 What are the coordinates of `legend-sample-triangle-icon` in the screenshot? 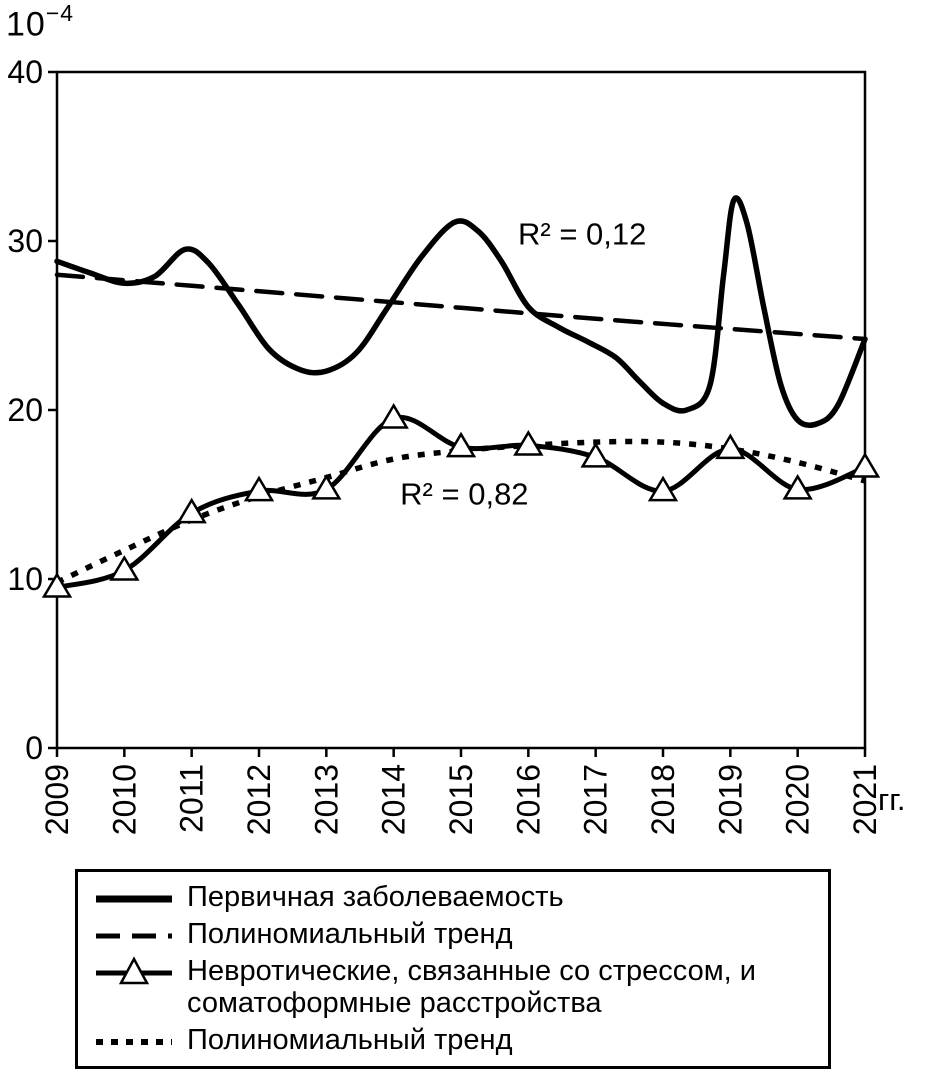 It's located at (134, 970).